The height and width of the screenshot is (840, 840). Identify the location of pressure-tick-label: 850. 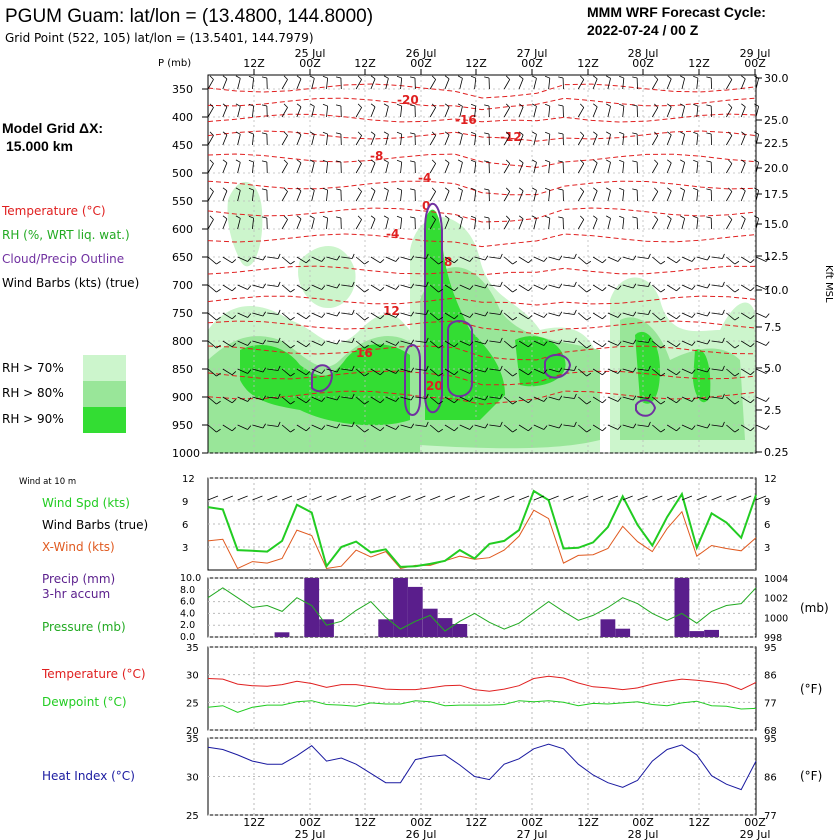
(182, 369).